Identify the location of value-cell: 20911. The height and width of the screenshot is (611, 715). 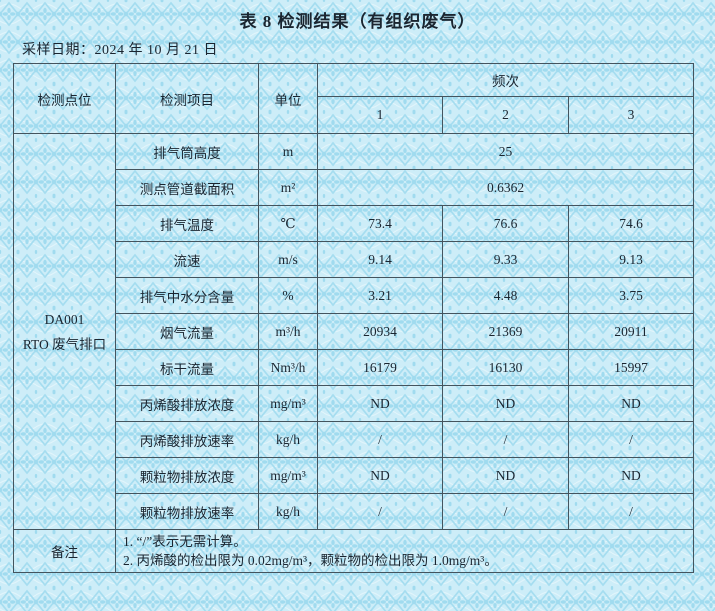
(631, 331).